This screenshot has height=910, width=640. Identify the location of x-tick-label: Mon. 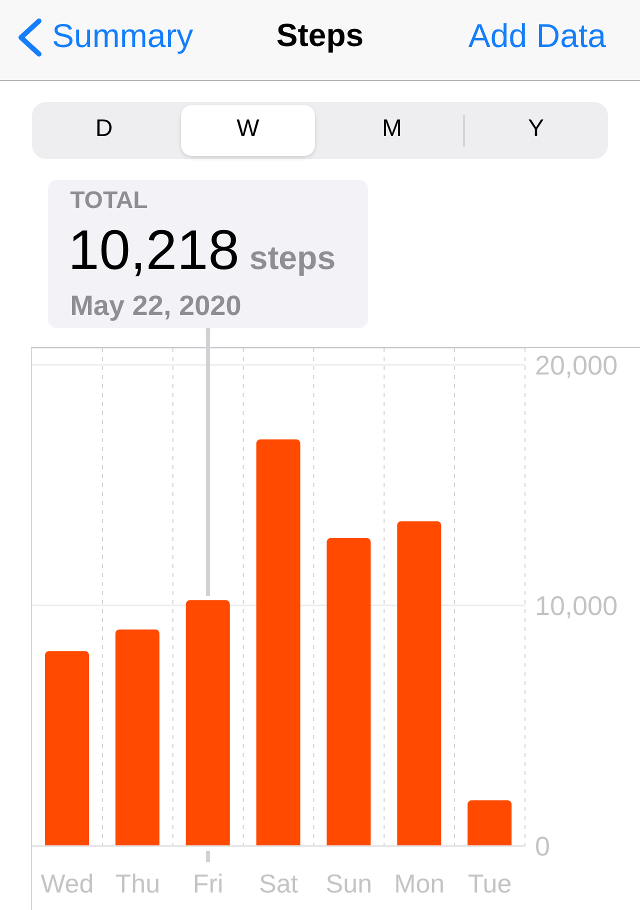
(419, 883).